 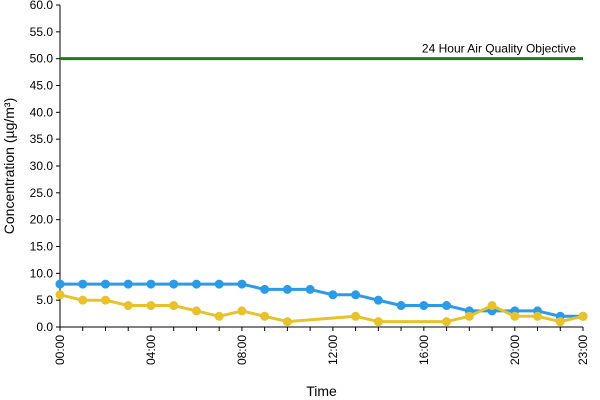 What do you see at coordinates (42, 166) in the screenshot?
I see `y-tick-label: 30.0` at bounding box center [42, 166].